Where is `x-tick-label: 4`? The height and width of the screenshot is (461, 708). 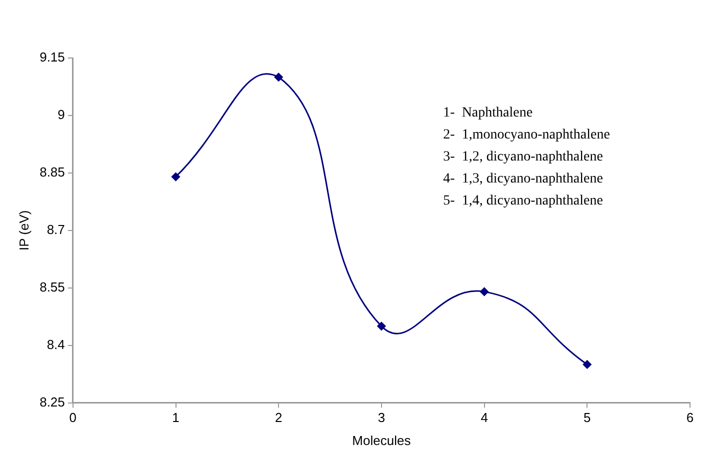
x-tick-label: 4 is located at coordinates (484, 418).